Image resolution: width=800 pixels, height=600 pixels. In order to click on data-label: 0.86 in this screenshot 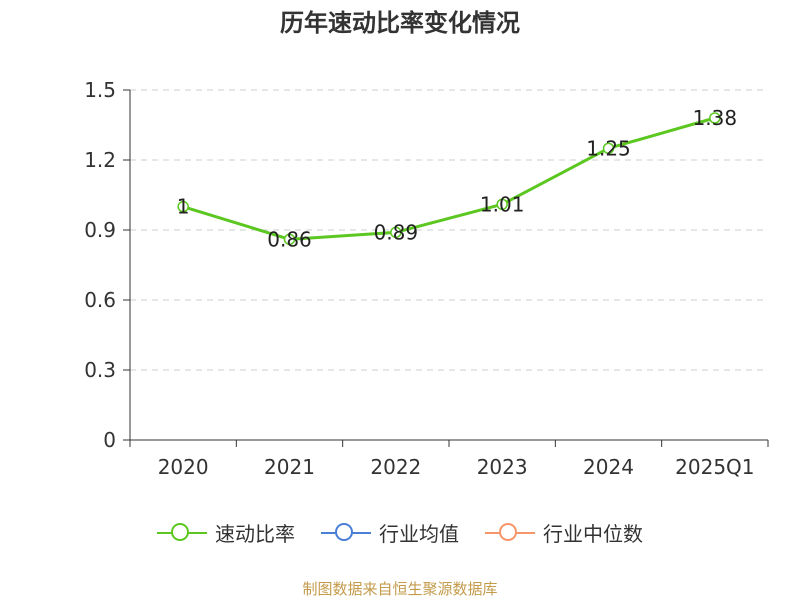, I will do `click(289, 239)`.